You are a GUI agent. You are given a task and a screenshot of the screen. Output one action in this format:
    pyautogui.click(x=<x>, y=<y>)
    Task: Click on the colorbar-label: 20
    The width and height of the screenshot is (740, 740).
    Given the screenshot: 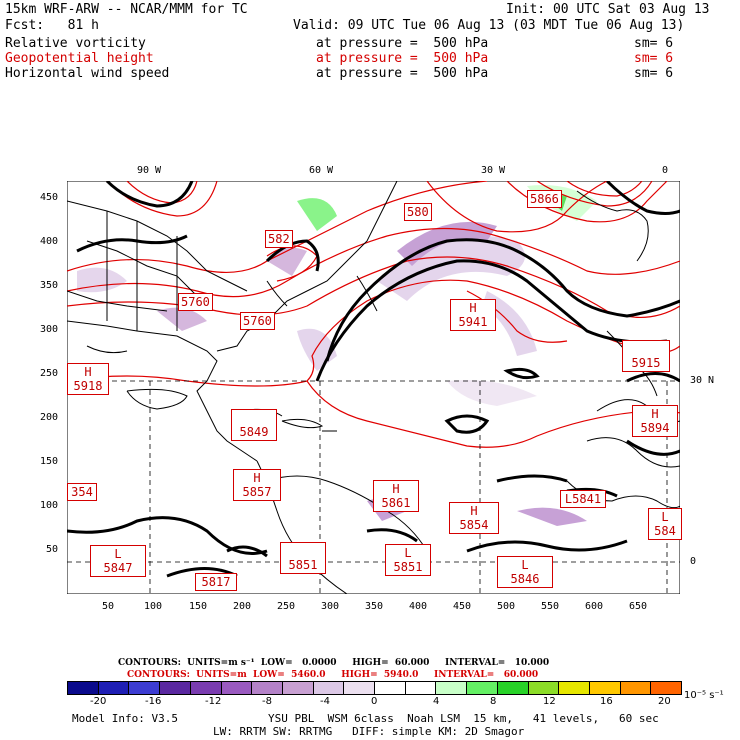 What is the action you would take?
    pyautogui.click(x=664, y=701)
    